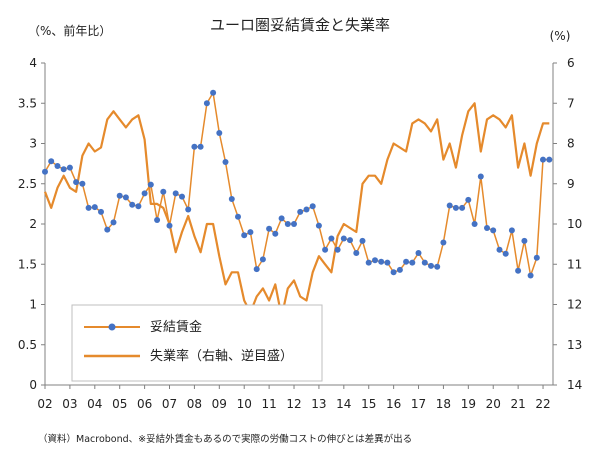 The image size is (600, 471). What do you see at coordinates (33, 305) in the screenshot?
I see `left-tick-label: 1` at bounding box center [33, 305].